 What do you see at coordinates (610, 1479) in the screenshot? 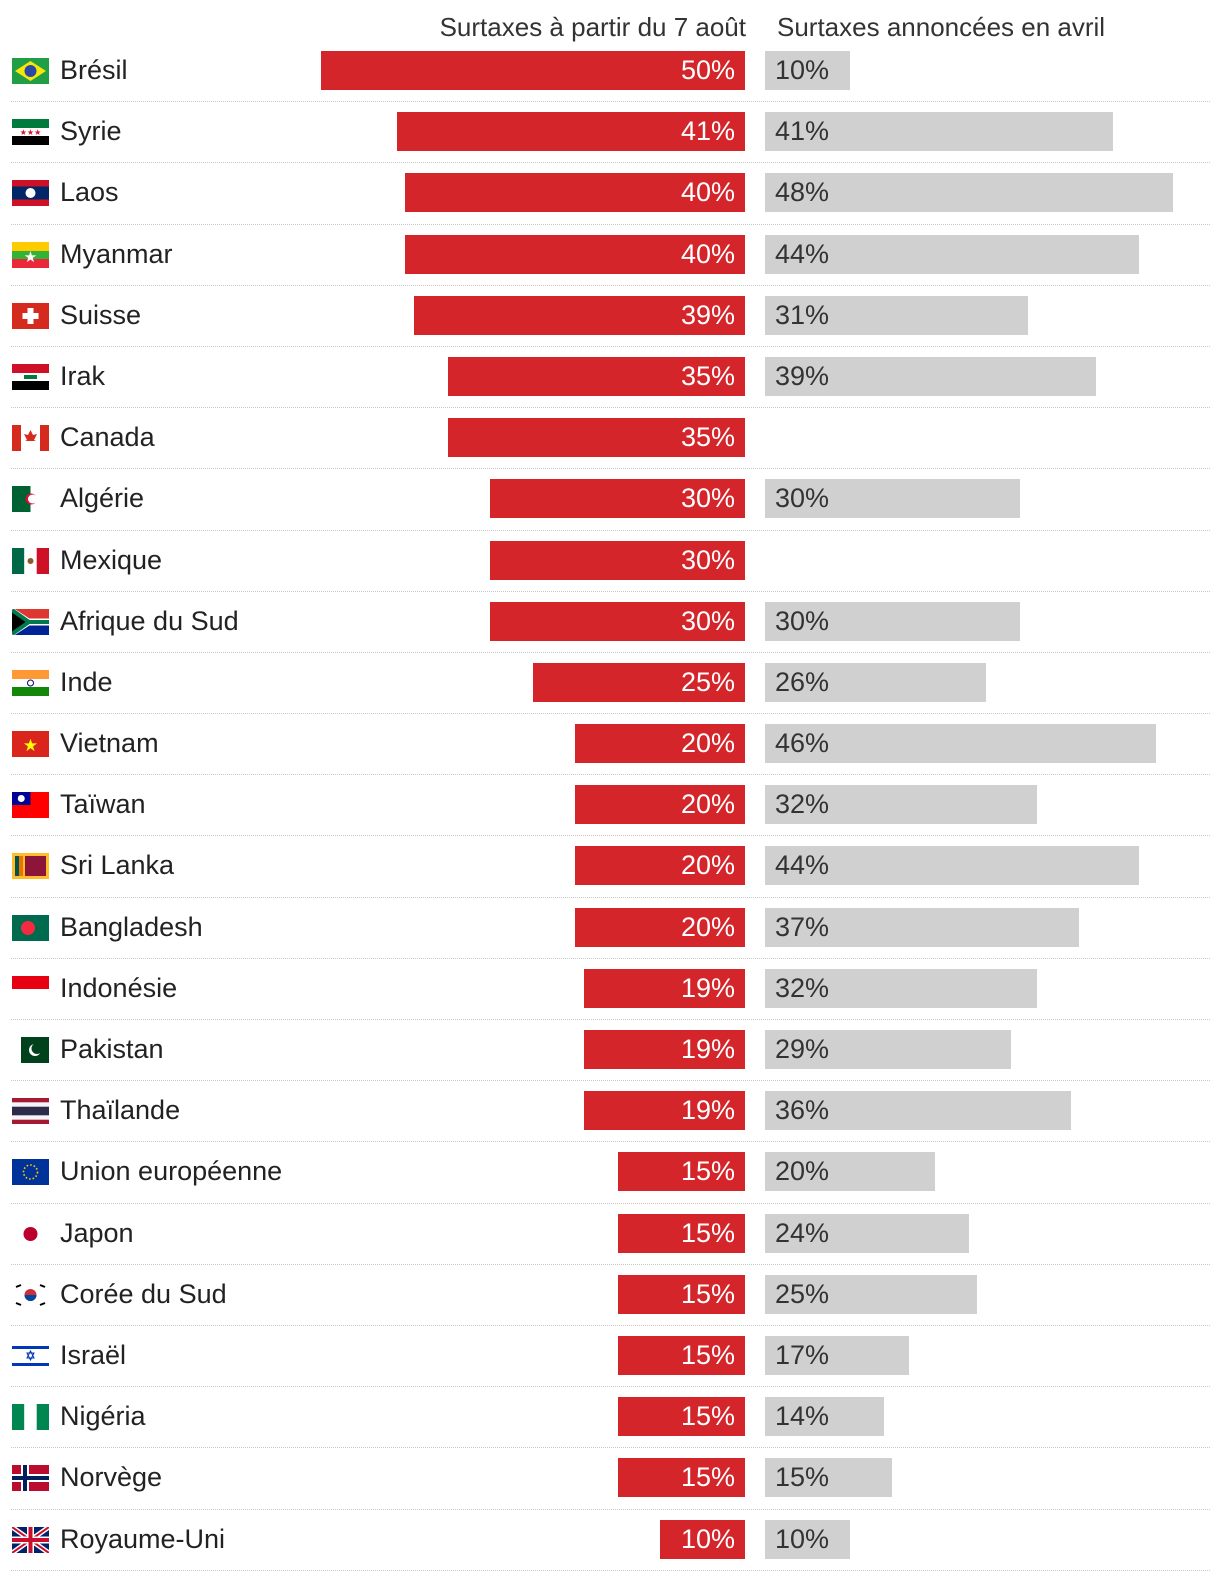
I see `table-row: Norvège 15% 15%` at bounding box center [610, 1479].